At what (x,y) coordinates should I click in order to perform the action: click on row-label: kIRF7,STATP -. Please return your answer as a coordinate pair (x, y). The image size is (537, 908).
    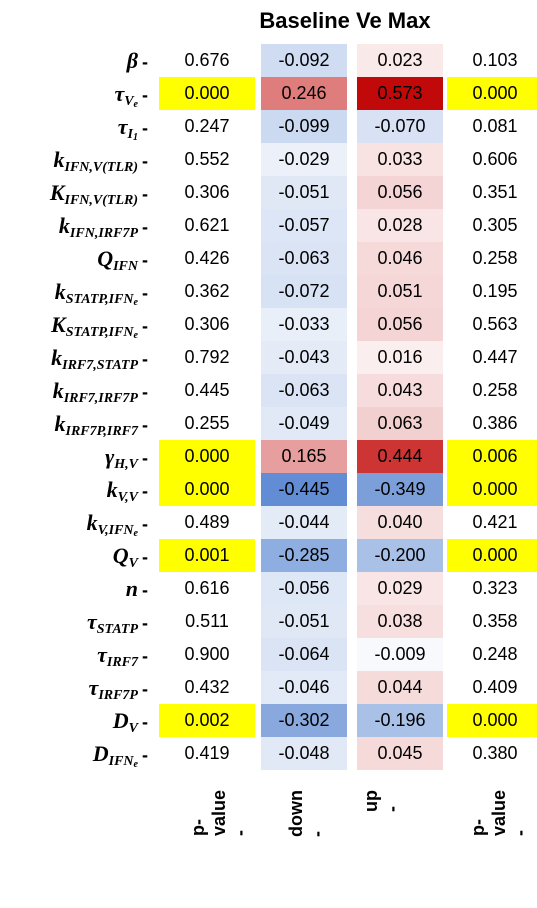
    Looking at the image, I should click on (99, 359).